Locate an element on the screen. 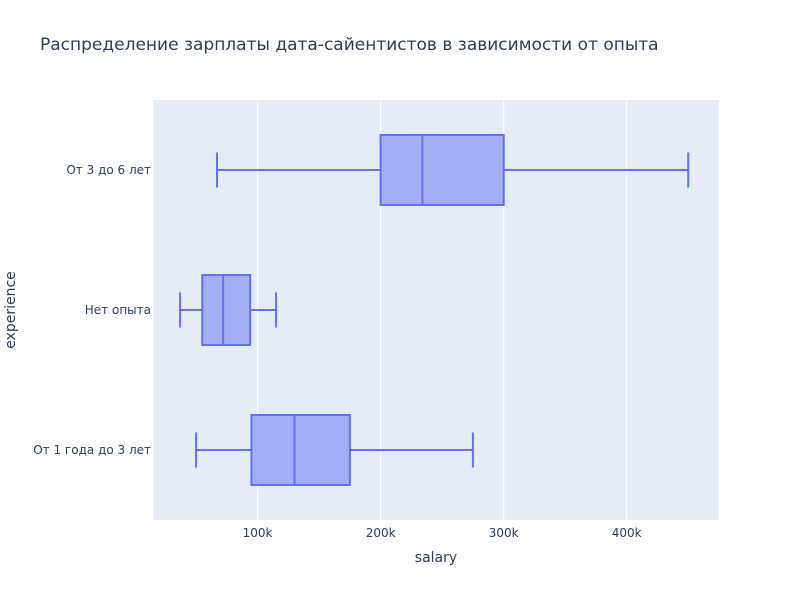  y-tick-label: Нет опыта is located at coordinates (118, 310).